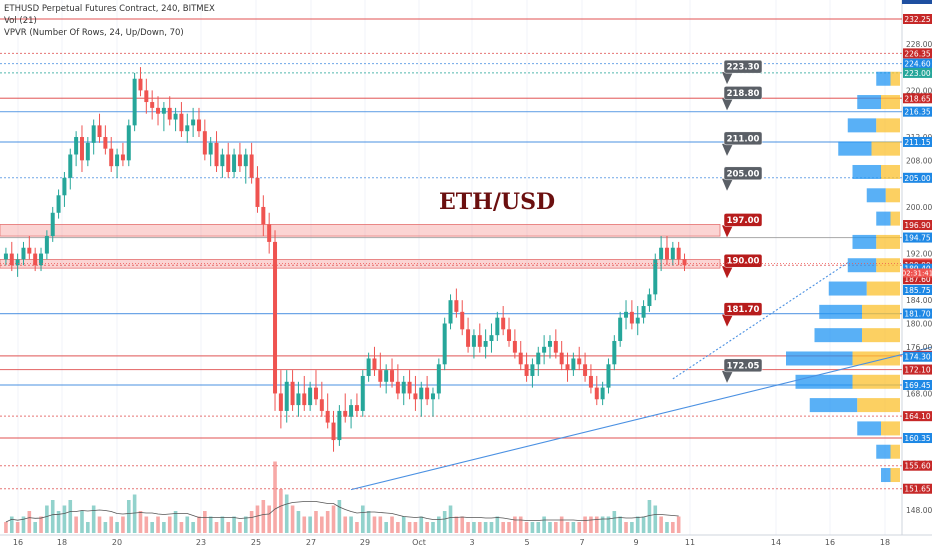  I want to click on price-marker-label: 151.65, so click(917, 489).